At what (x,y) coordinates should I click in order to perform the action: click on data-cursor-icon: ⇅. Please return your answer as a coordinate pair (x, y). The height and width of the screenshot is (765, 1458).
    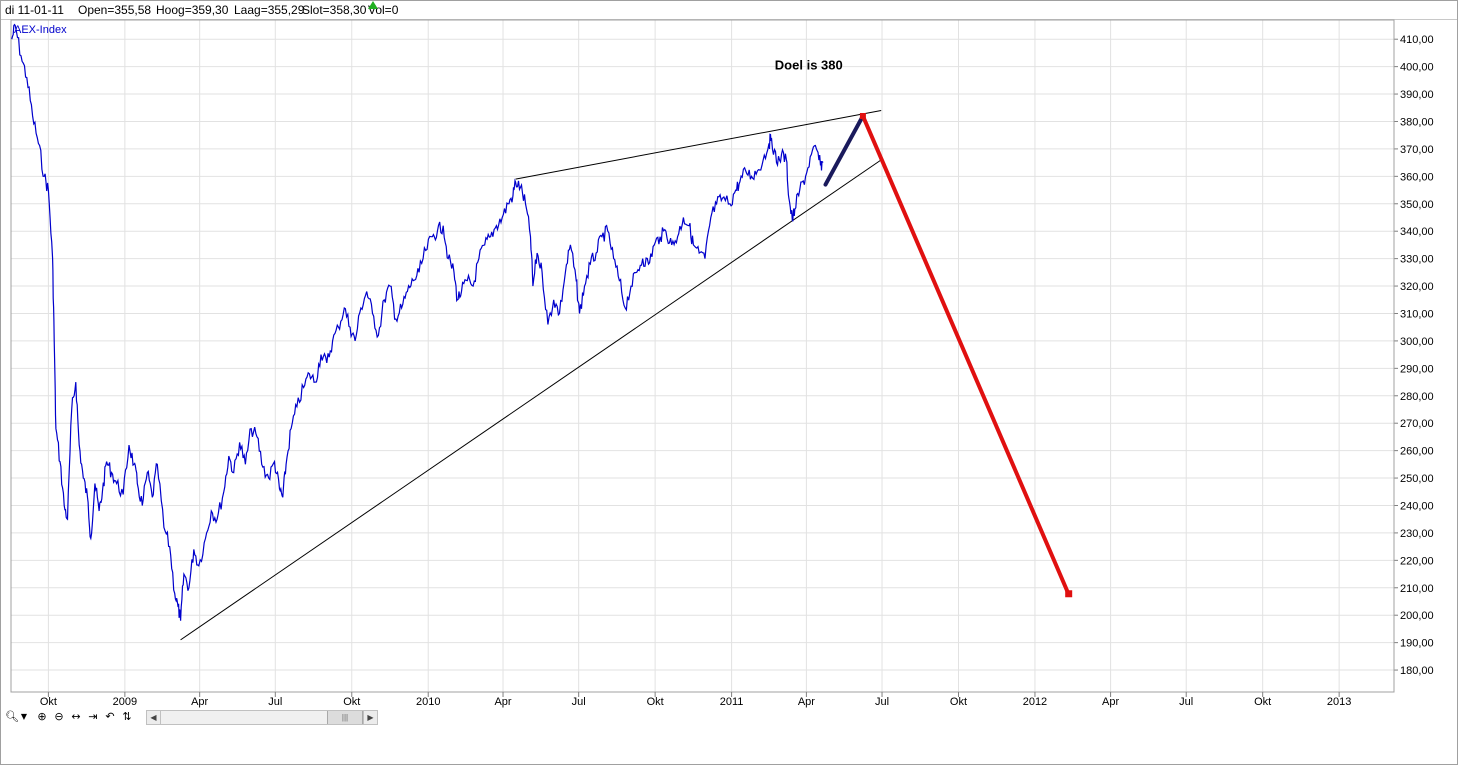
    Looking at the image, I should click on (127, 716).